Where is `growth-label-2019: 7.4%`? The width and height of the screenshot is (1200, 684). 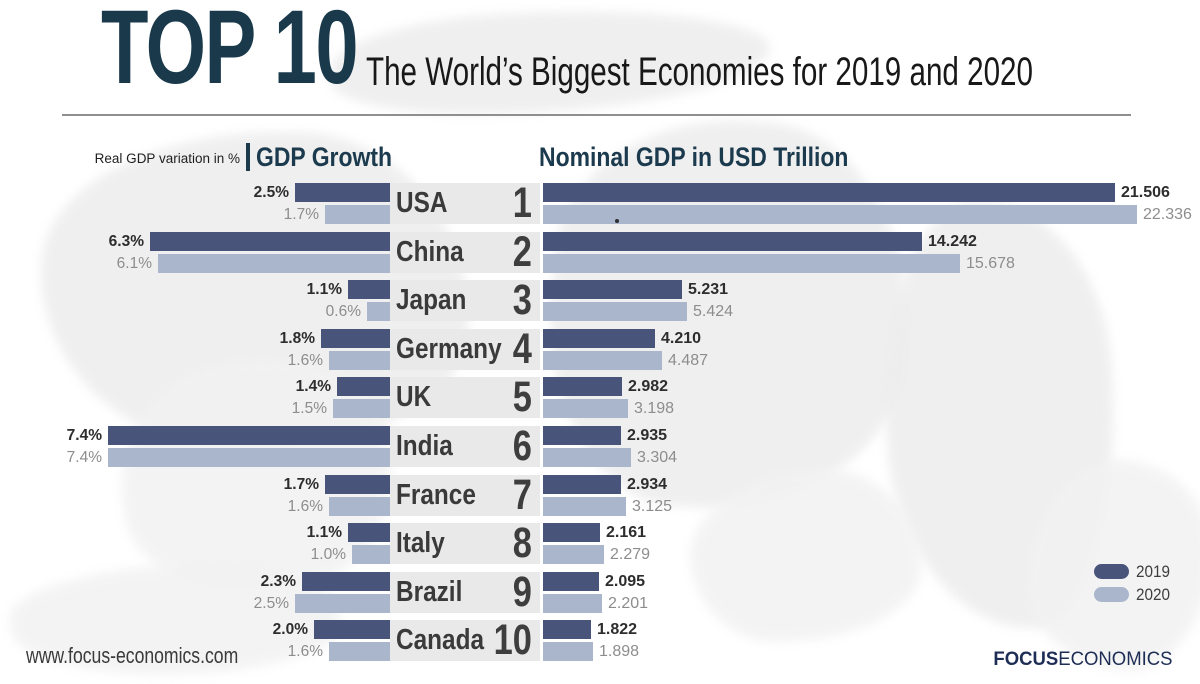
growth-label-2019: 7.4% is located at coordinates (84, 435).